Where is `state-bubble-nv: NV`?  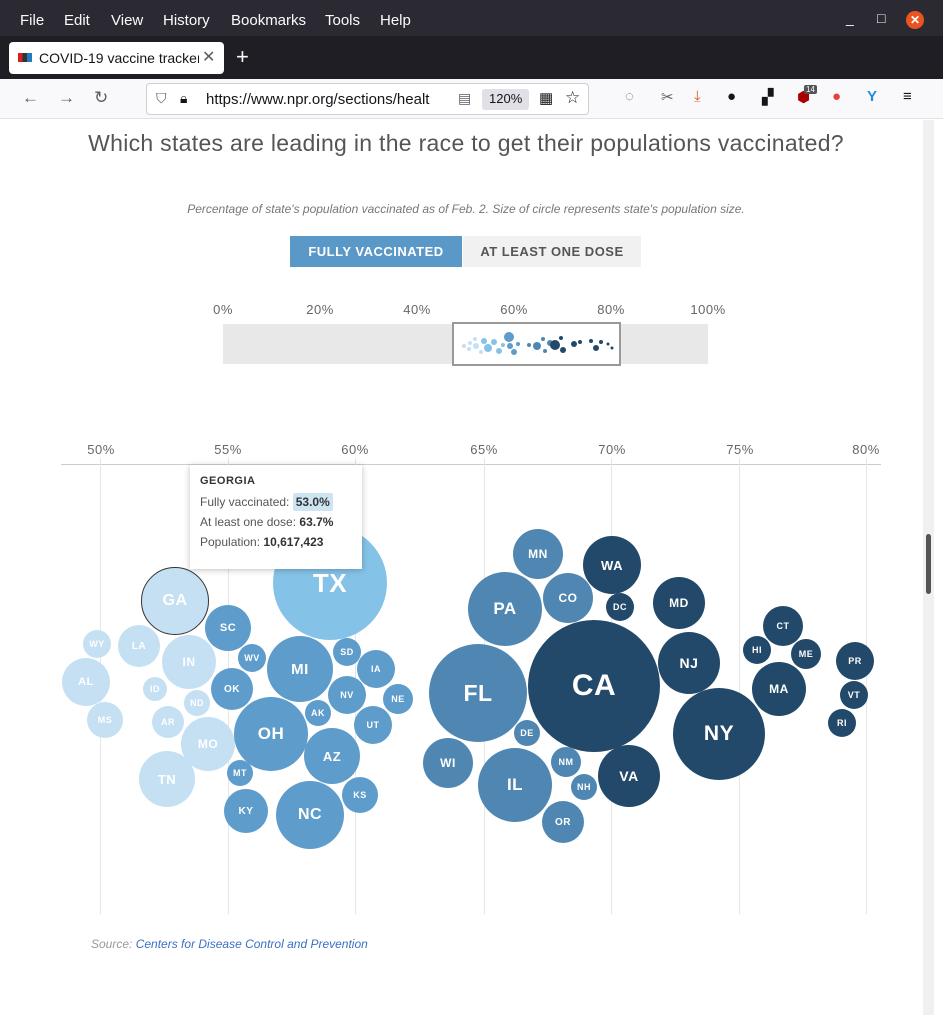 state-bubble-nv: NV is located at coordinates (347, 695).